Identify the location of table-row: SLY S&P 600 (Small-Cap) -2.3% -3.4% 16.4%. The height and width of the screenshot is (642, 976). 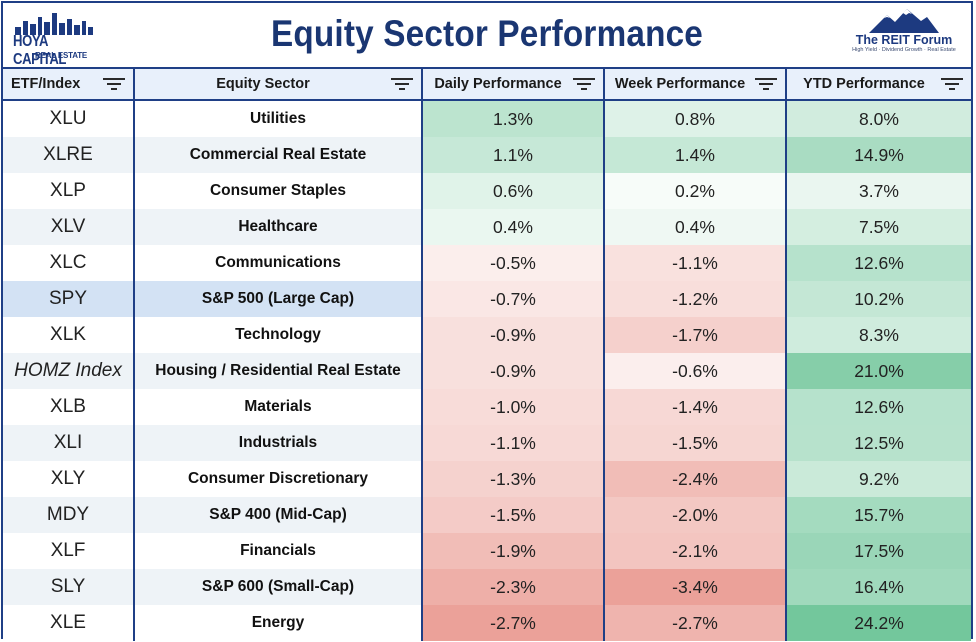
(487, 587).